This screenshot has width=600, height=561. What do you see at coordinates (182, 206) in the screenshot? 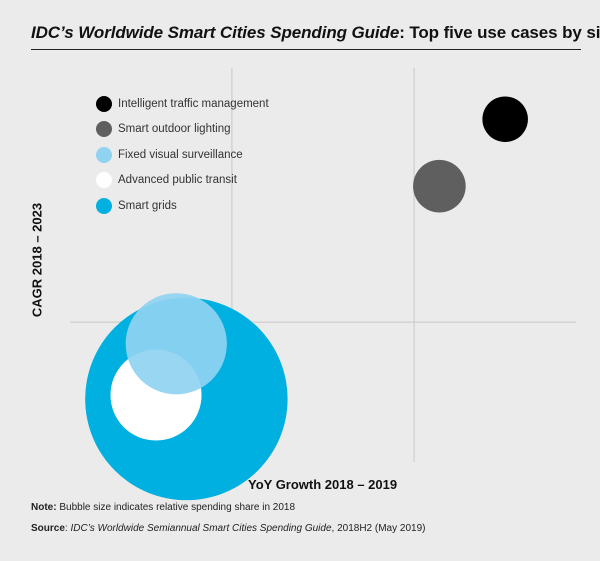
I see `legend-item-smart-grids: Smart grids` at bounding box center [182, 206].